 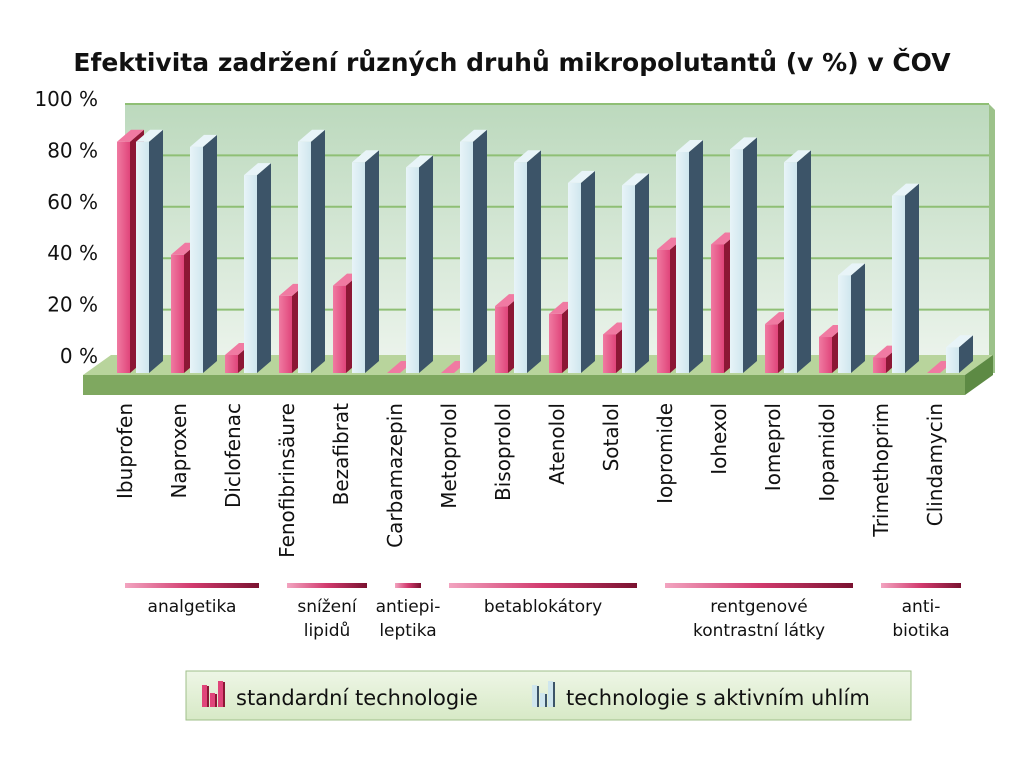 What do you see at coordinates (449, 456) in the screenshot?
I see `category-label: Metoprolol` at bounding box center [449, 456].